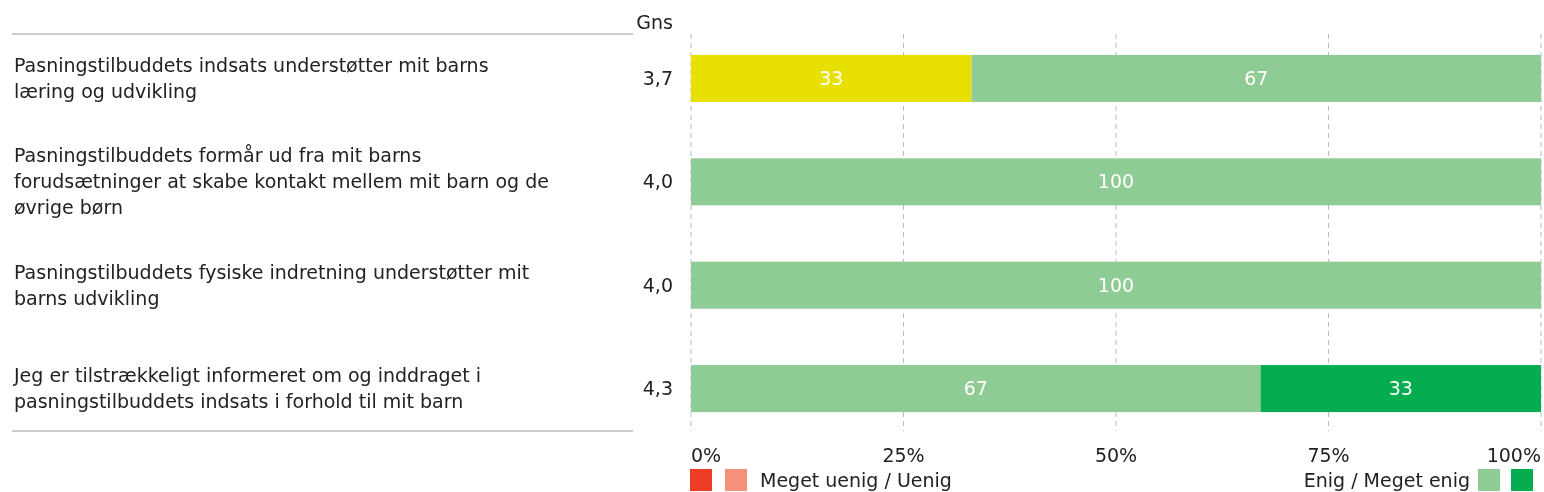 This screenshot has height=492, width=1544. What do you see at coordinates (281, 181) in the screenshot?
I see `y-tick-label: Pasningstilbuddets formår ud fra mit barns forudsætninger at skabe kontakt mellem mit barn og de øvrige børn` at bounding box center [281, 181].